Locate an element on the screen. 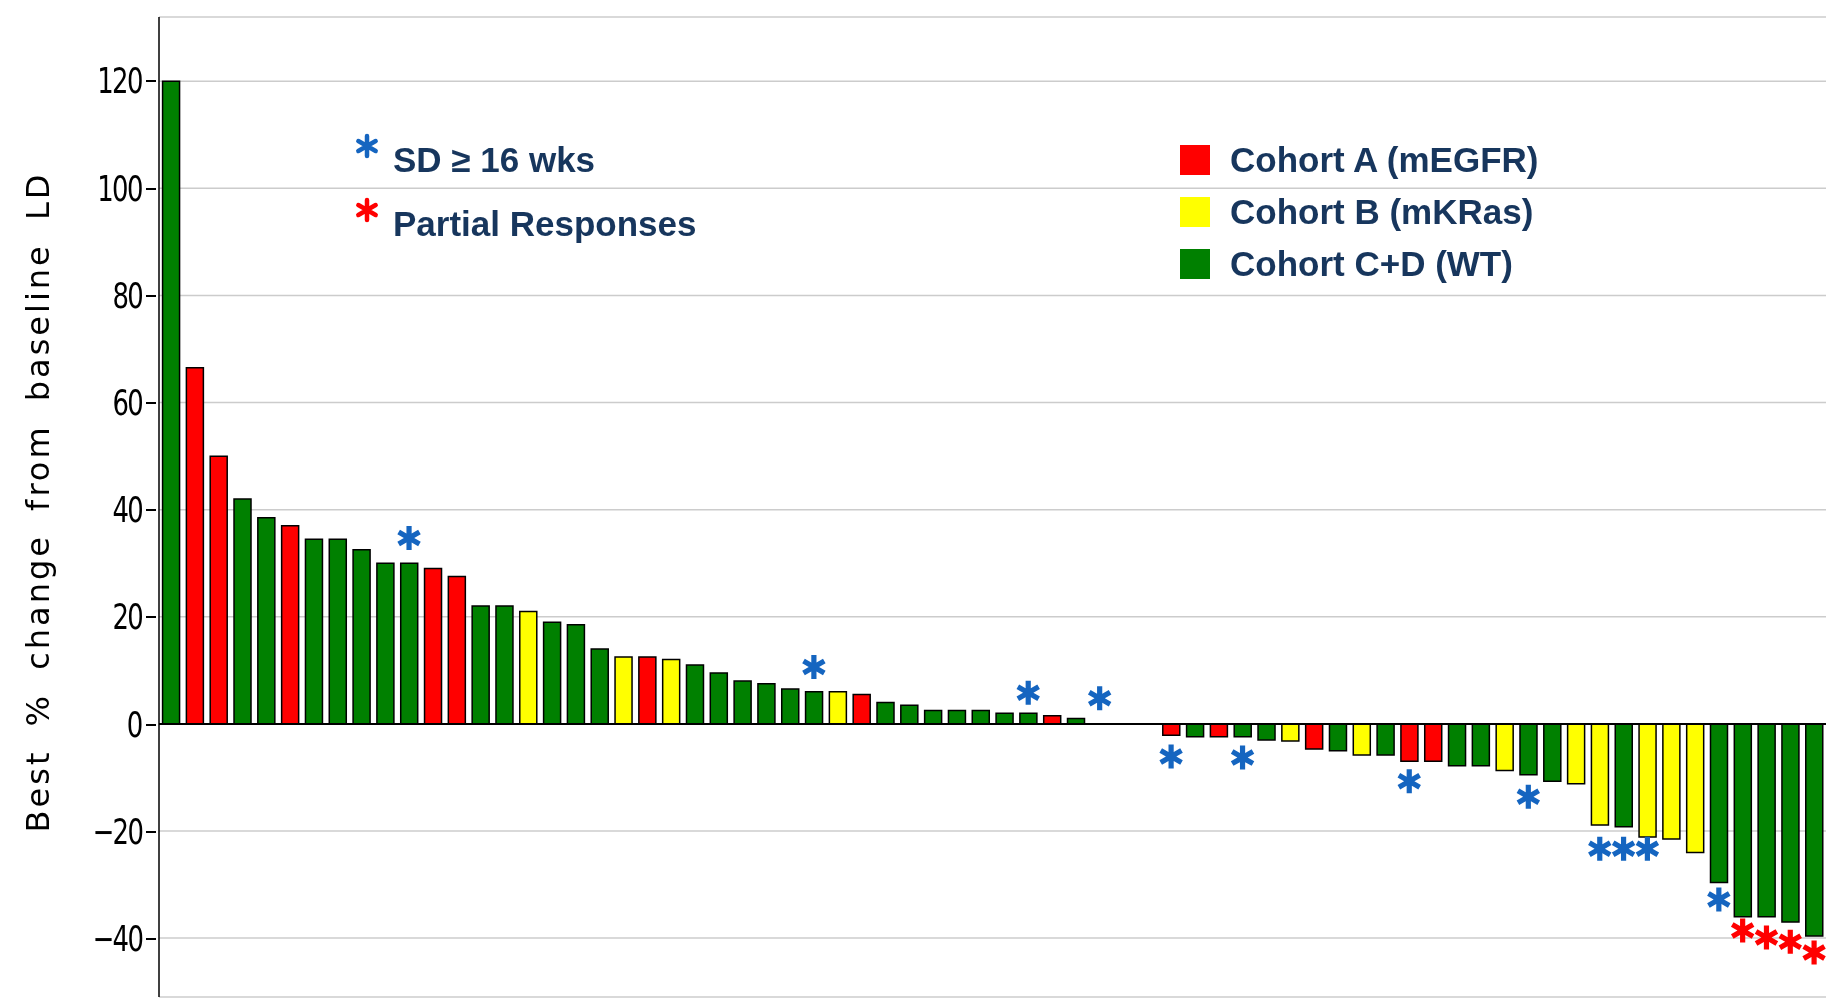 This screenshot has height=1005, width=1844. y-tick-label: −40 is located at coordinates (117, 939).